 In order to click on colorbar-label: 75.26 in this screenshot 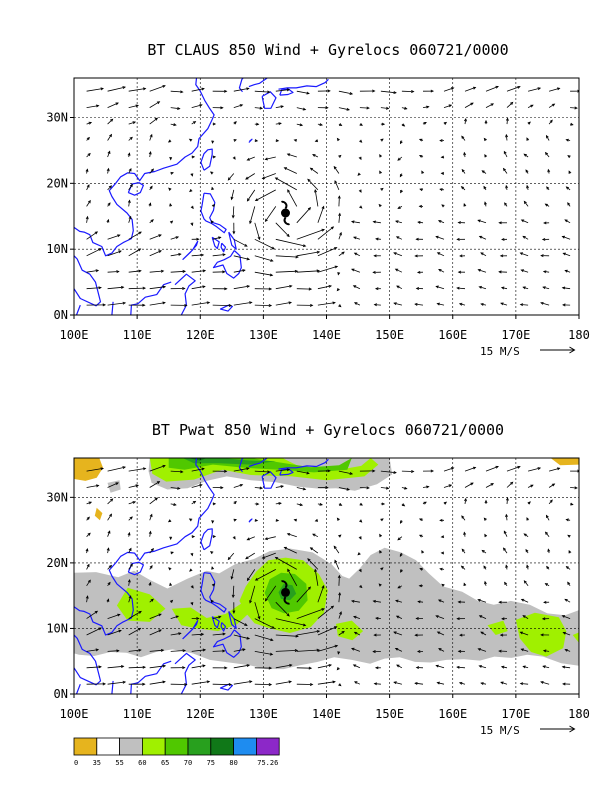, I will do `click(267, 763)`.